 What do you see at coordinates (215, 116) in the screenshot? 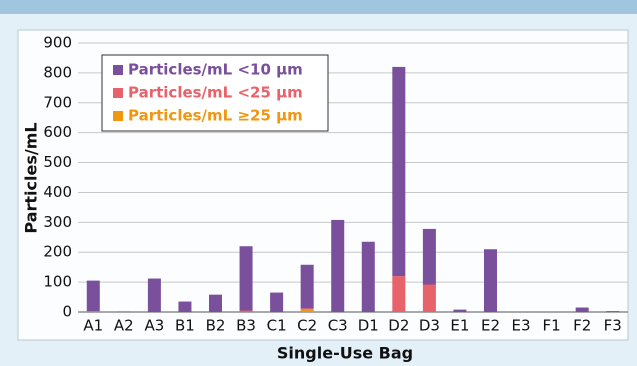
I see `legend-label: Particles/mL ≥25 µm` at bounding box center [215, 116].